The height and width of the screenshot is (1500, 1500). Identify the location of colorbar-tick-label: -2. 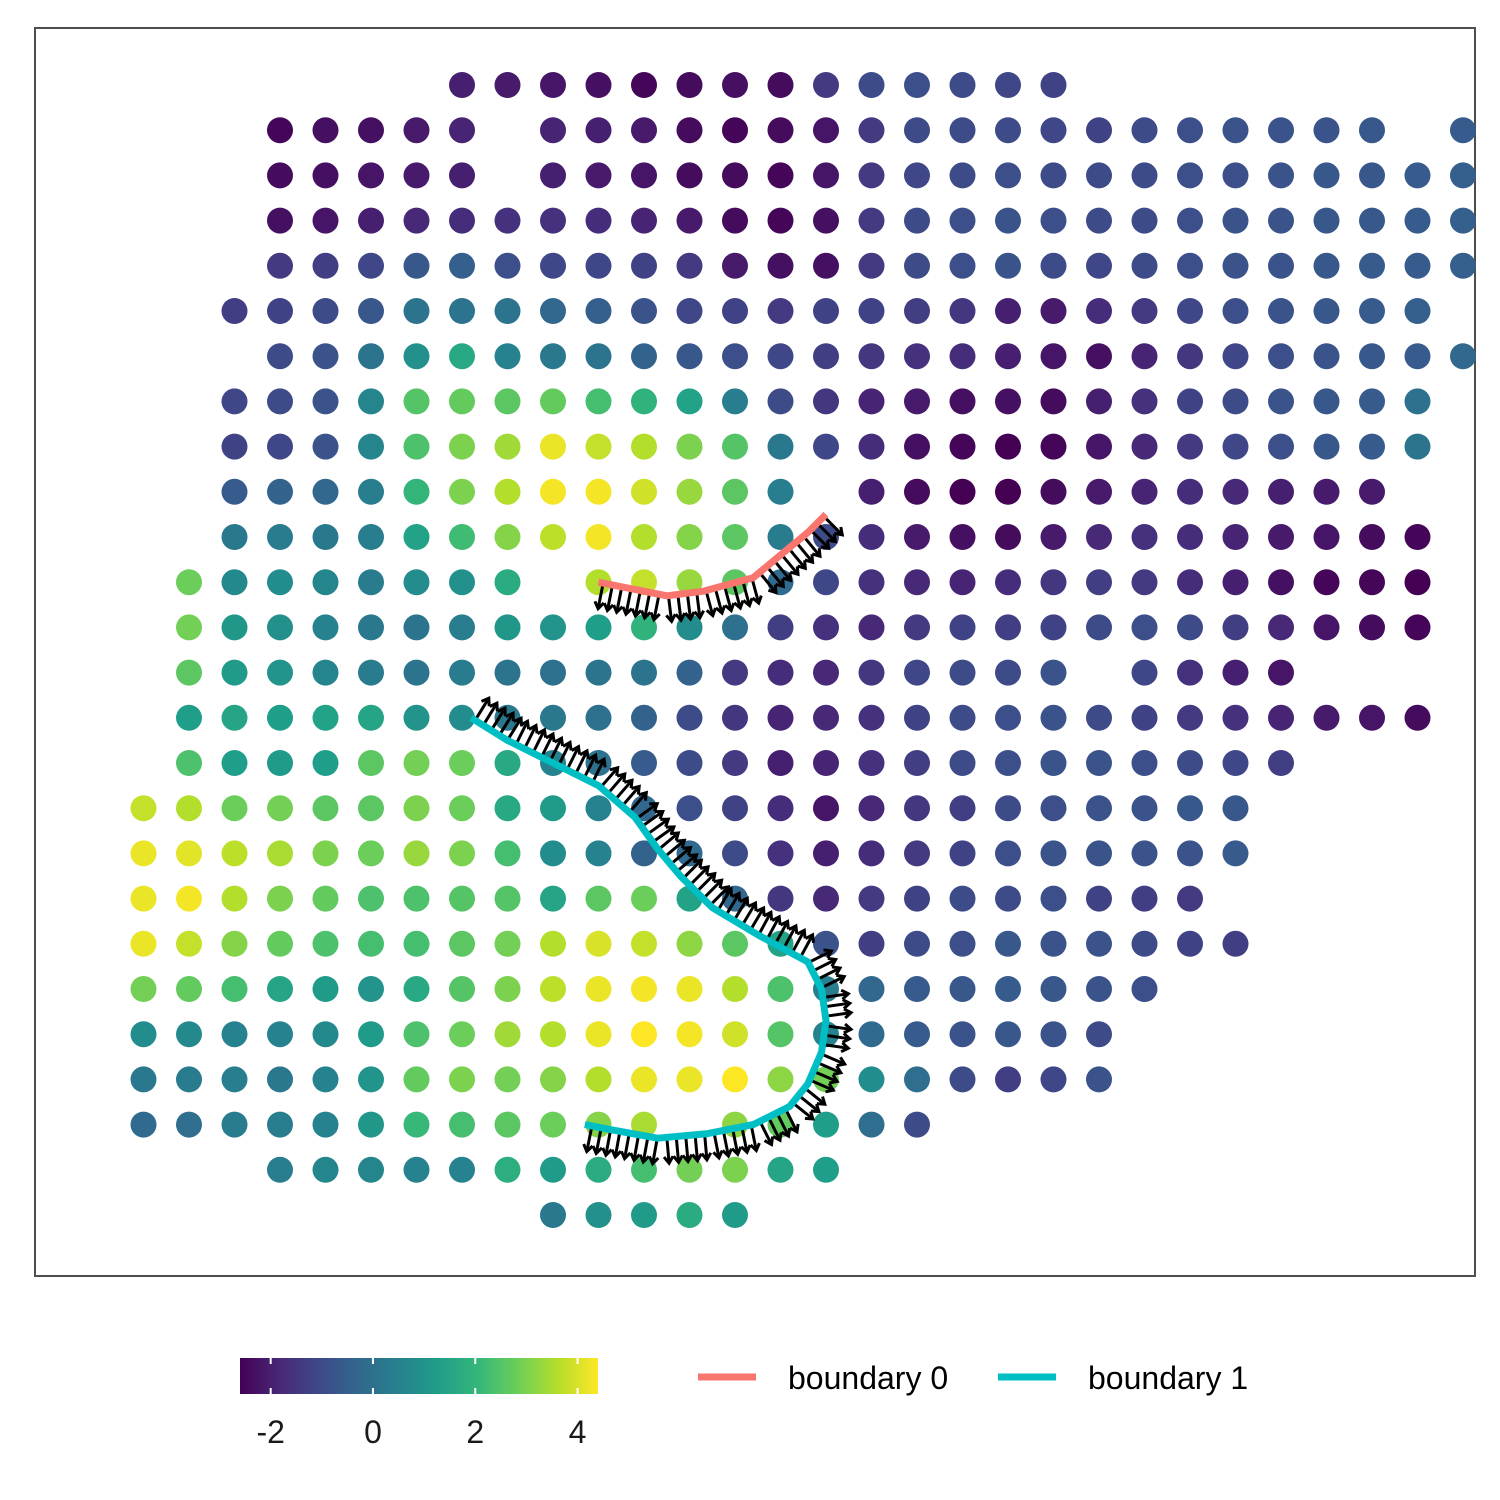
(270, 1432).